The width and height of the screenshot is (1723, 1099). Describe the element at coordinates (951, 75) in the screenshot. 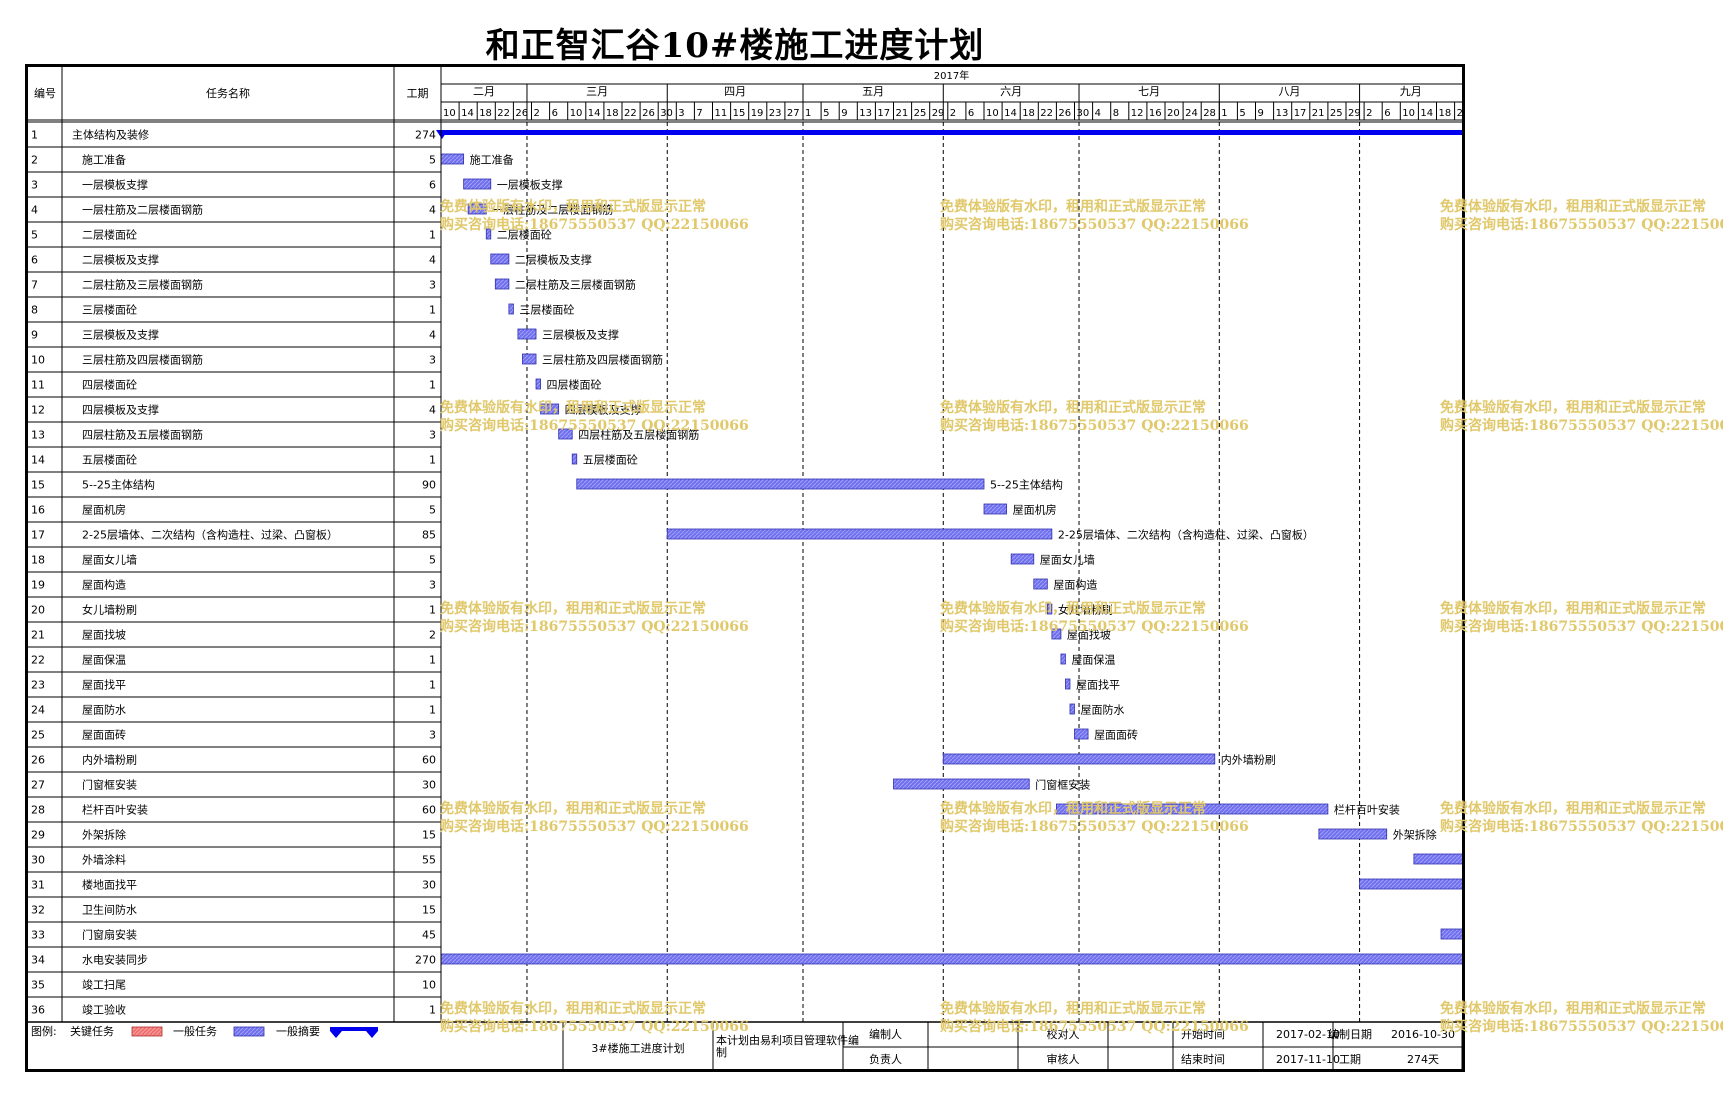

I see `year-label: 2017年` at that location.